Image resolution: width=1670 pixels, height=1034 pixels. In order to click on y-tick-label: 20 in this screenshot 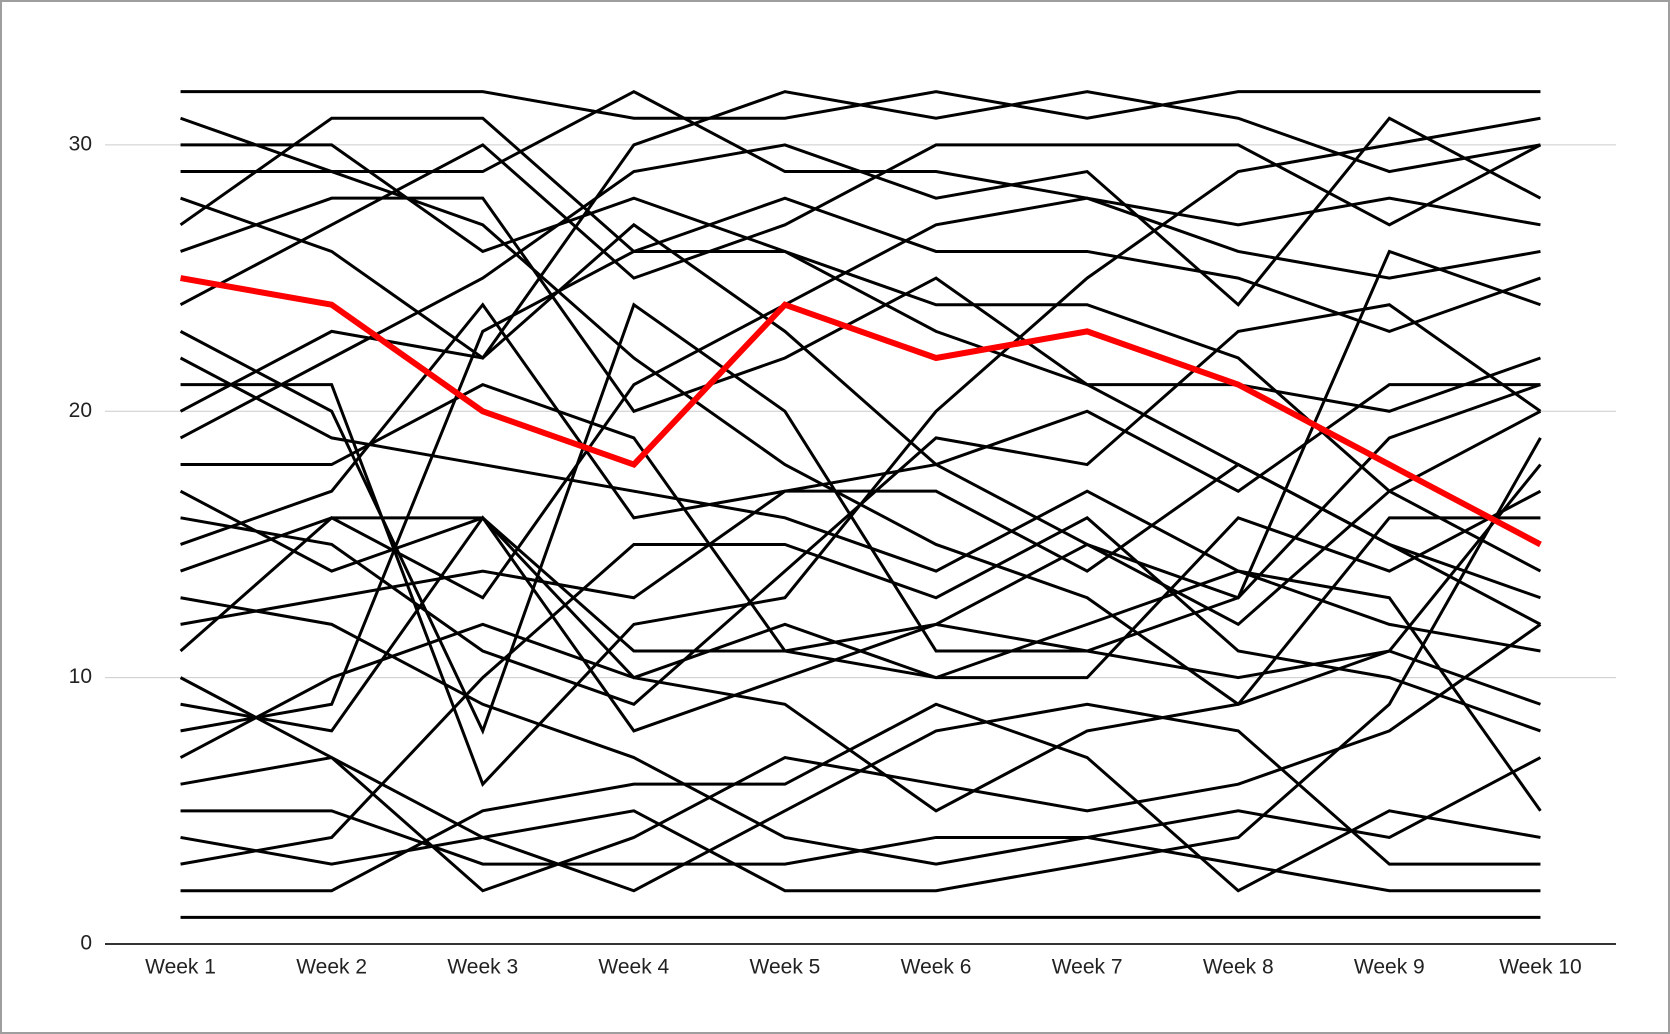, I will do `click(80, 410)`.